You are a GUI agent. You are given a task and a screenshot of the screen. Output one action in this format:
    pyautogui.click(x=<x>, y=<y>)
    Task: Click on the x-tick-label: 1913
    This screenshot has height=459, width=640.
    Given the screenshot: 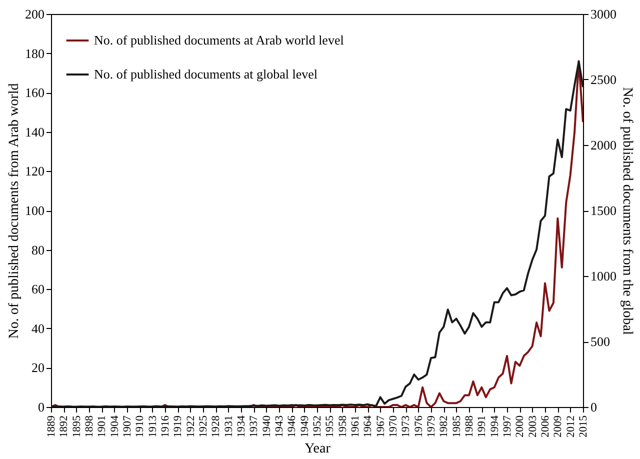 What is the action you would take?
    pyautogui.click(x=152, y=426)
    